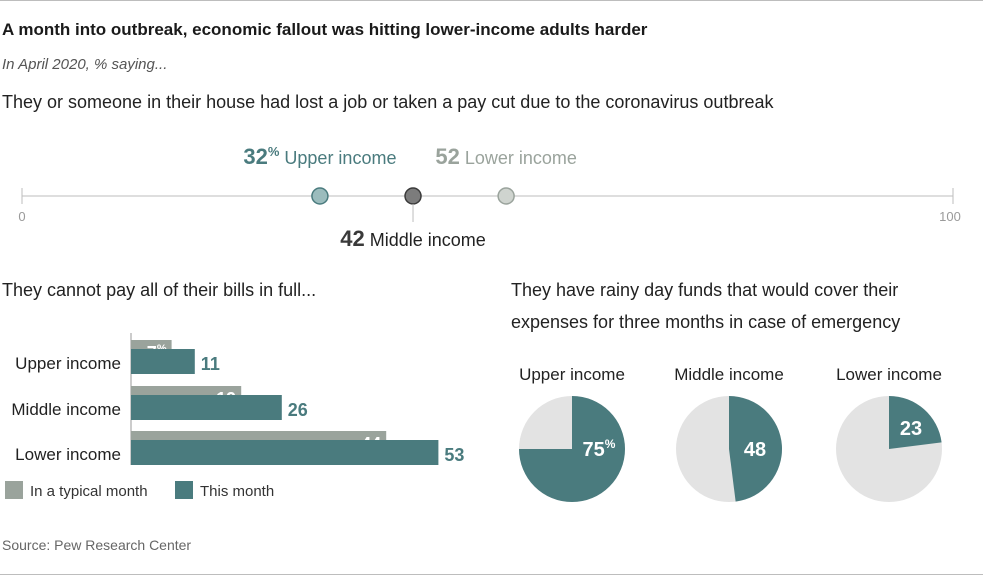 The height and width of the screenshot is (577, 990). Describe the element at coordinates (610, 444) in the screenshot. I see `pie-value-unit-upper-income: %` at that location.